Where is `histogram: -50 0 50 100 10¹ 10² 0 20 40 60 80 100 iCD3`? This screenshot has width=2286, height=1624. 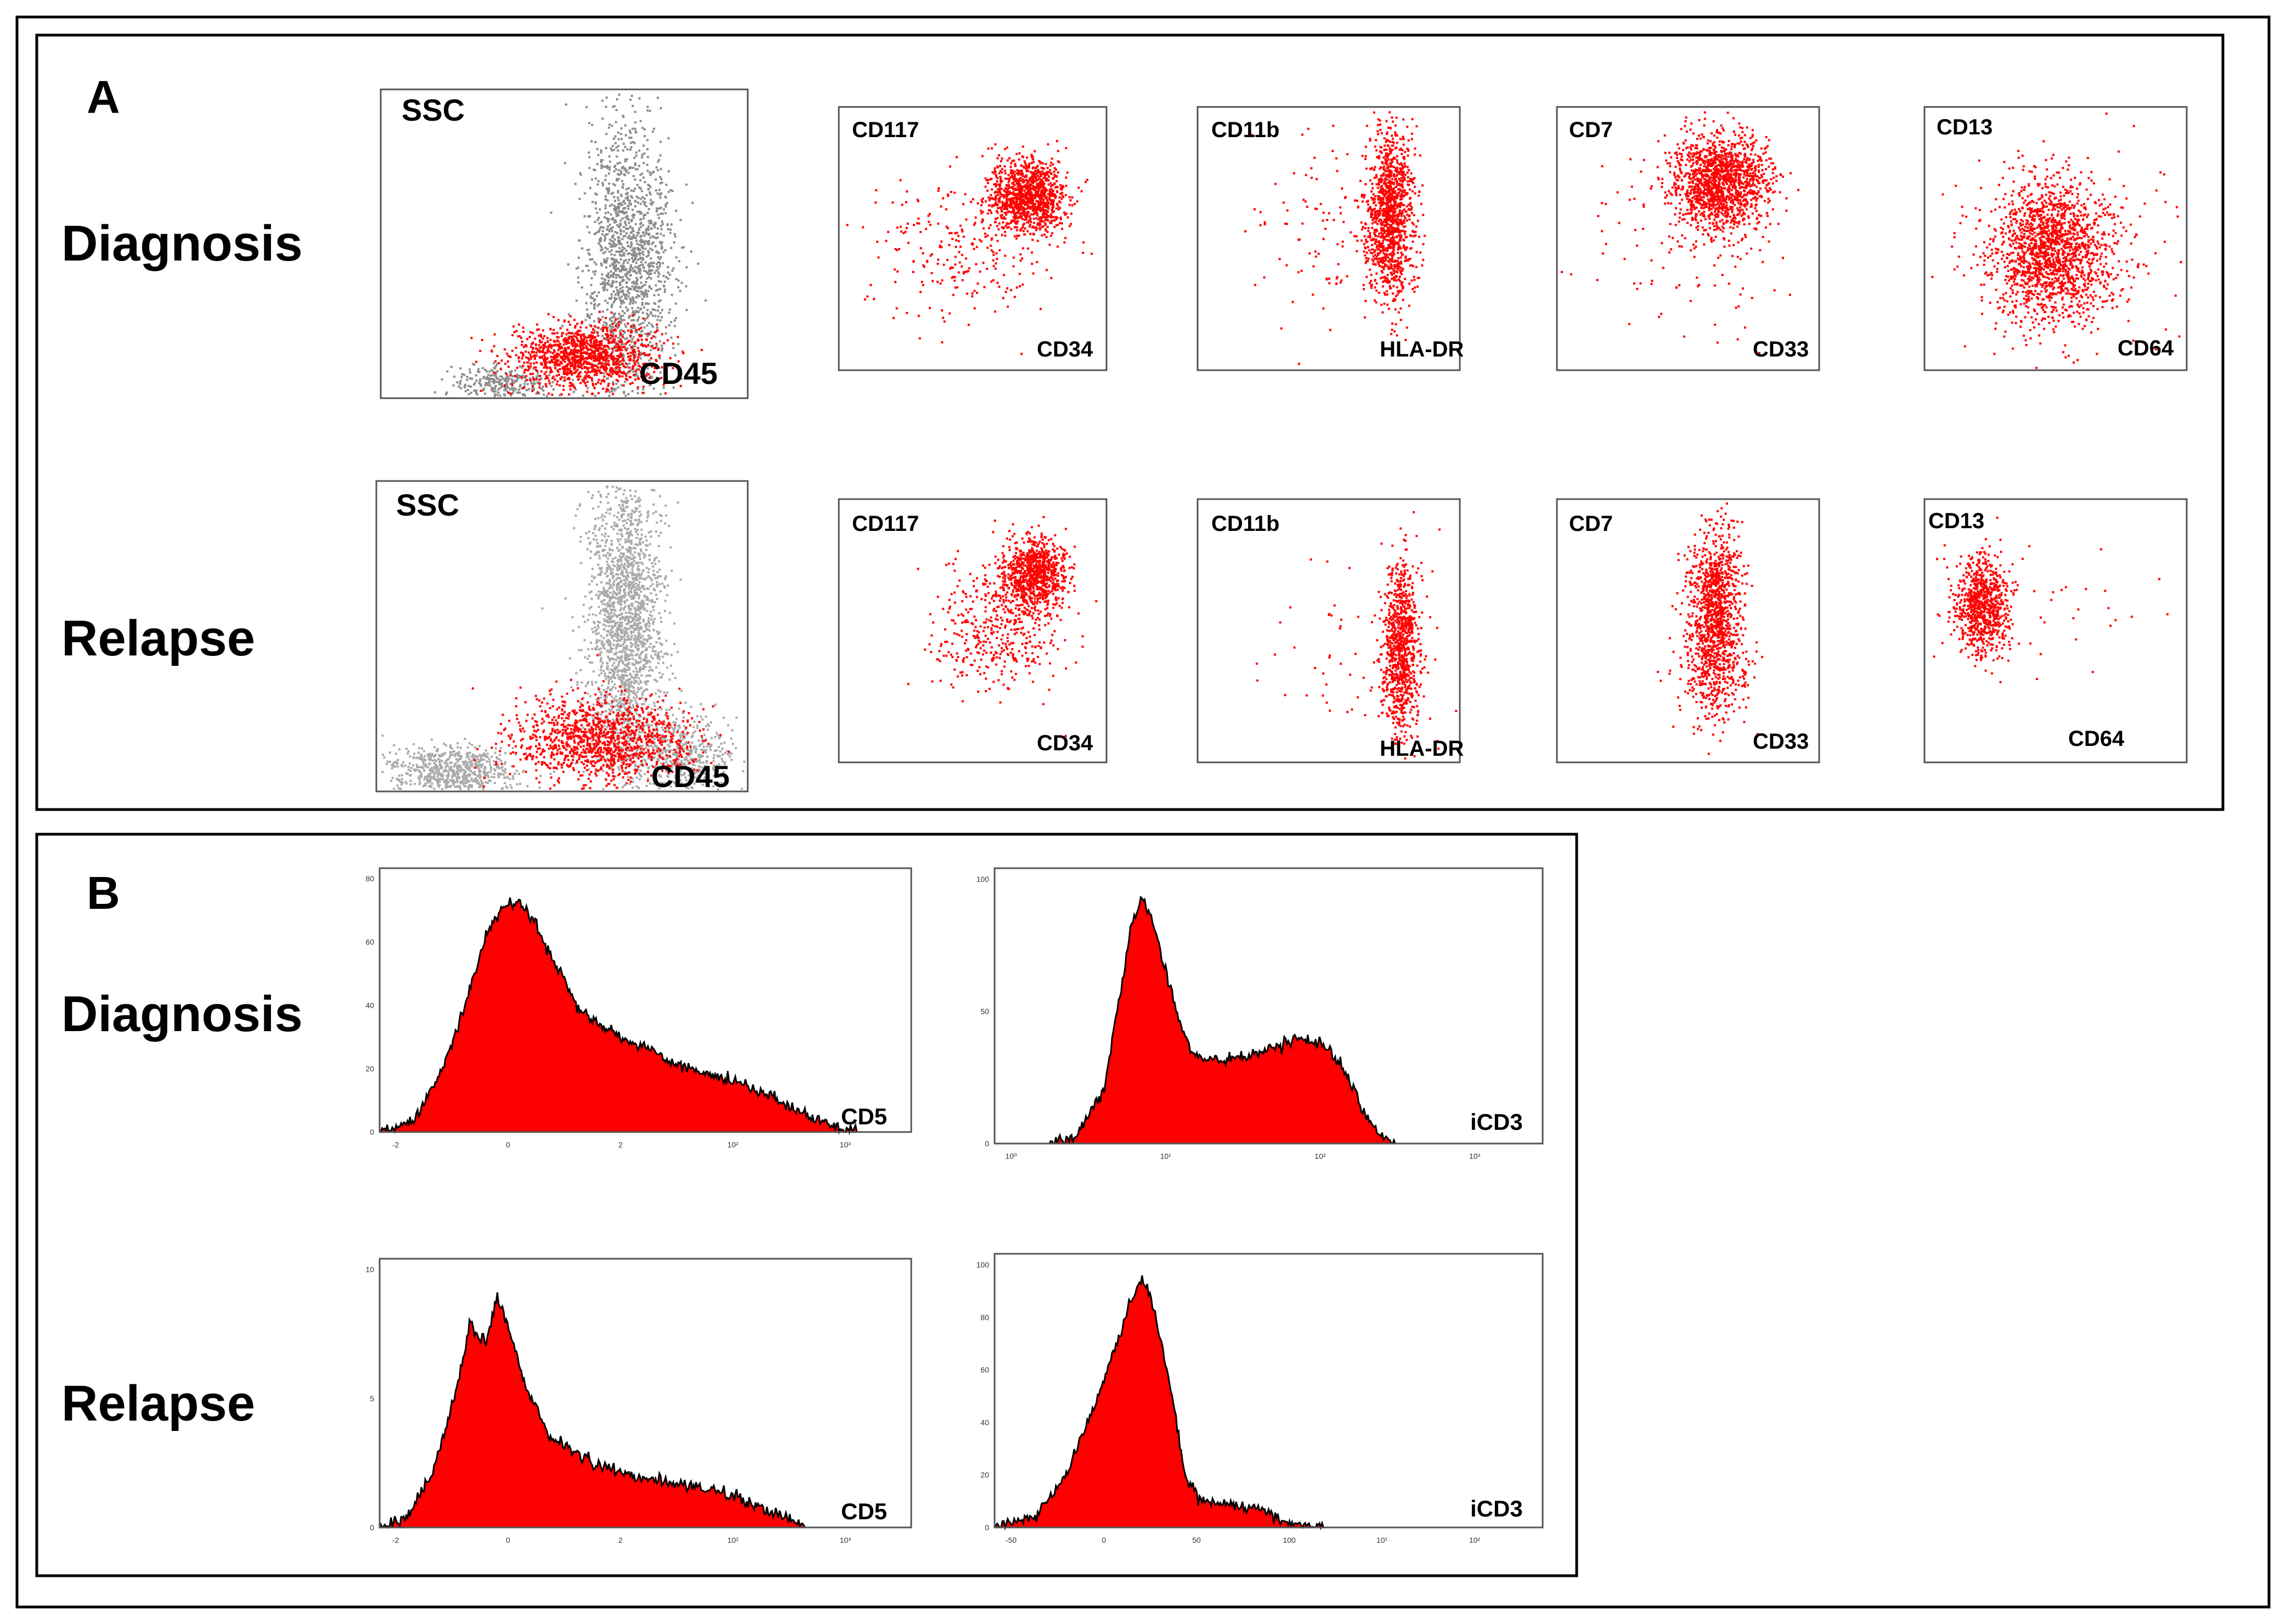
histogram: -50 0 50 100 10¹ 10² 0 20 40 60 80 100 iCD3 is located at coordinates (1260, 1398).